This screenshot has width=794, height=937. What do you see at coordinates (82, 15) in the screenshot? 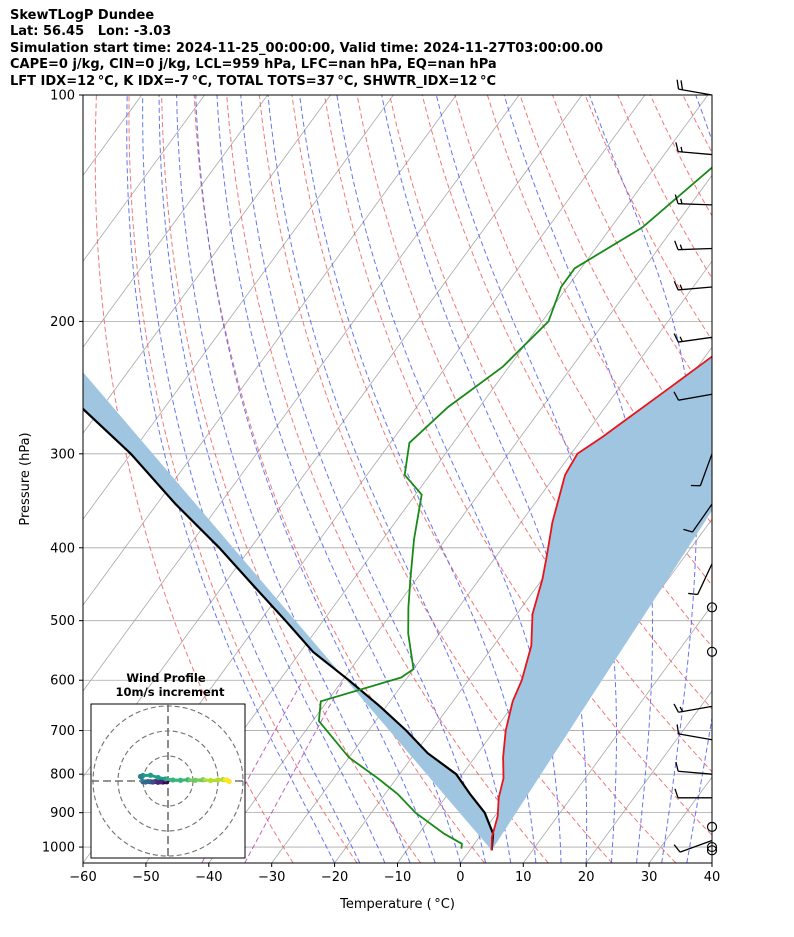
I see `header-title: SkewTLogP Dundee` at bounding box center [82, 15].